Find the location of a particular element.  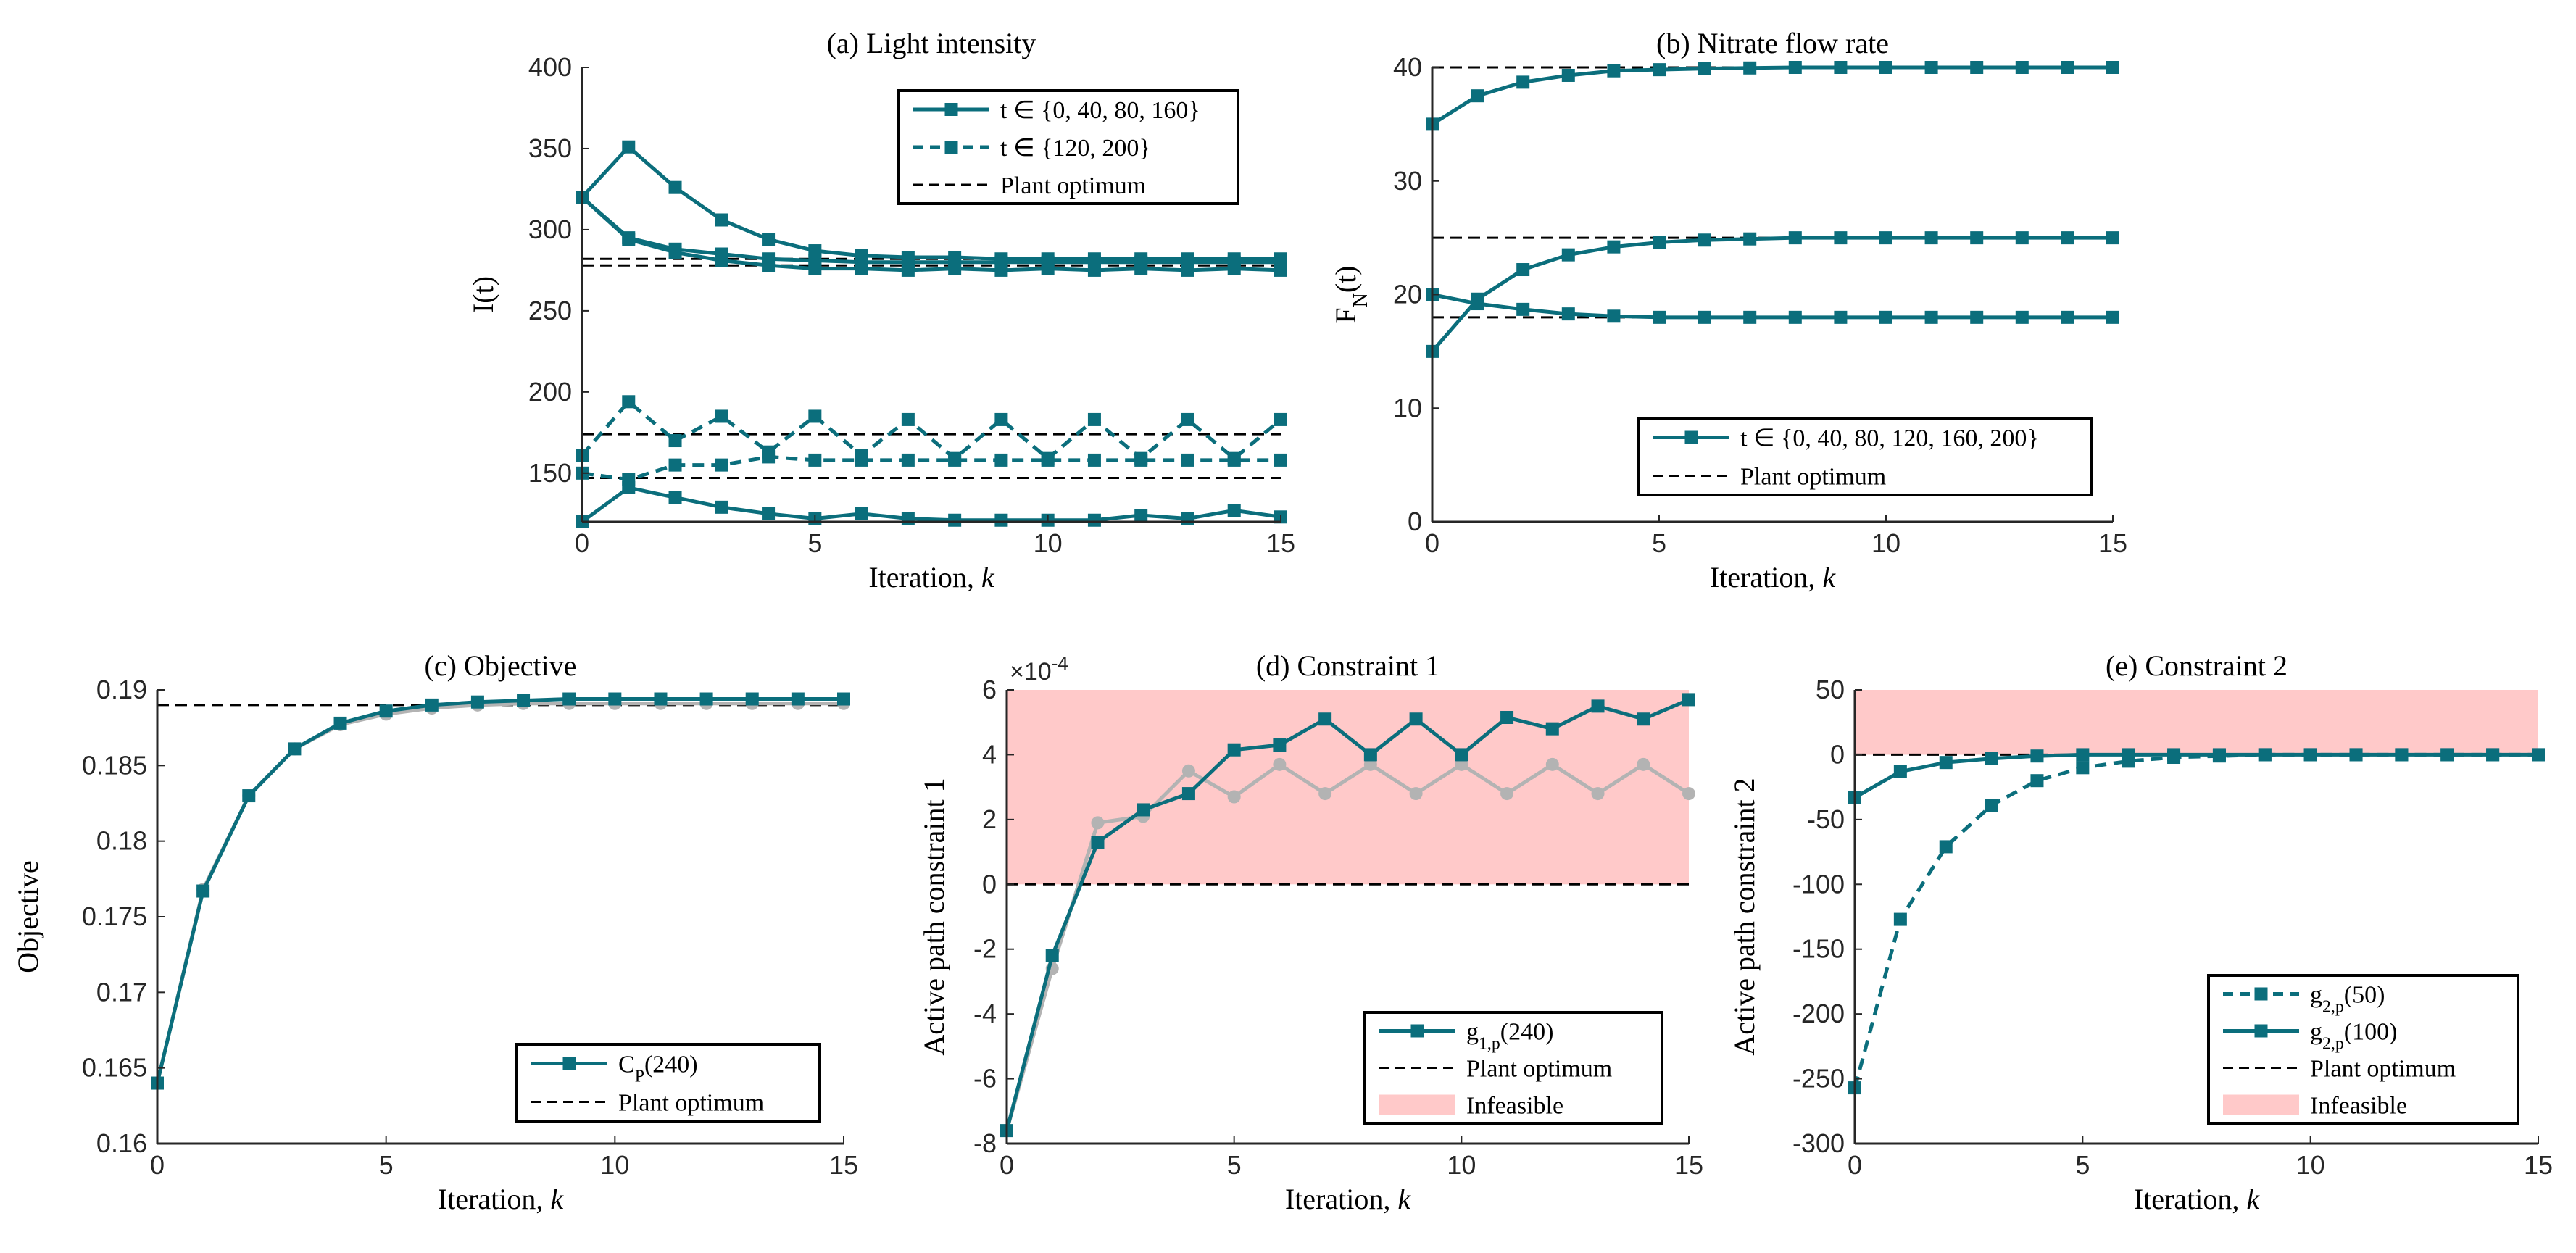

y-tick-label: 40 is located at coordinates (1407, 67).